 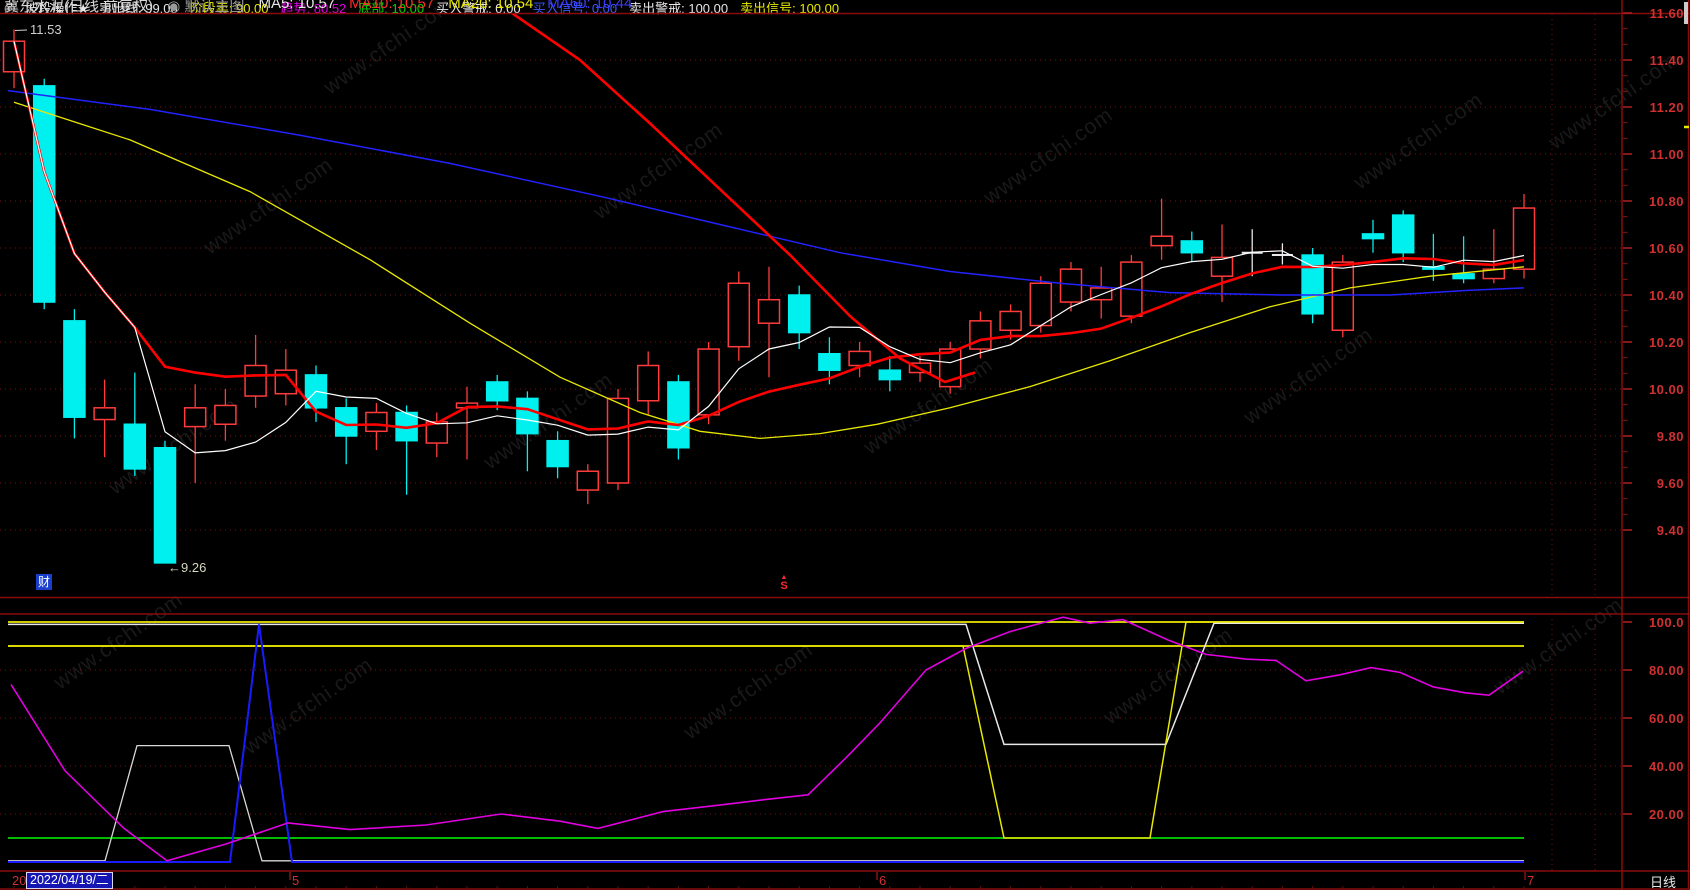 What do you see at coordinates (743, 199) in the screenshot?
I see `red-trend-segment` at bounding box center [743, 199].